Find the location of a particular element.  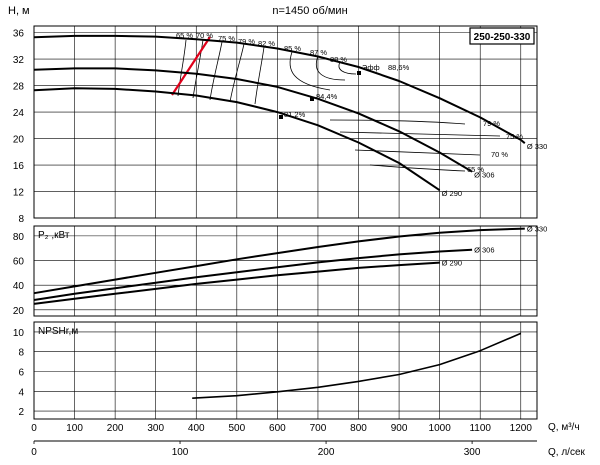

flow-ls-axis-label: Q, л/сек is located at coordinates (567, 452).